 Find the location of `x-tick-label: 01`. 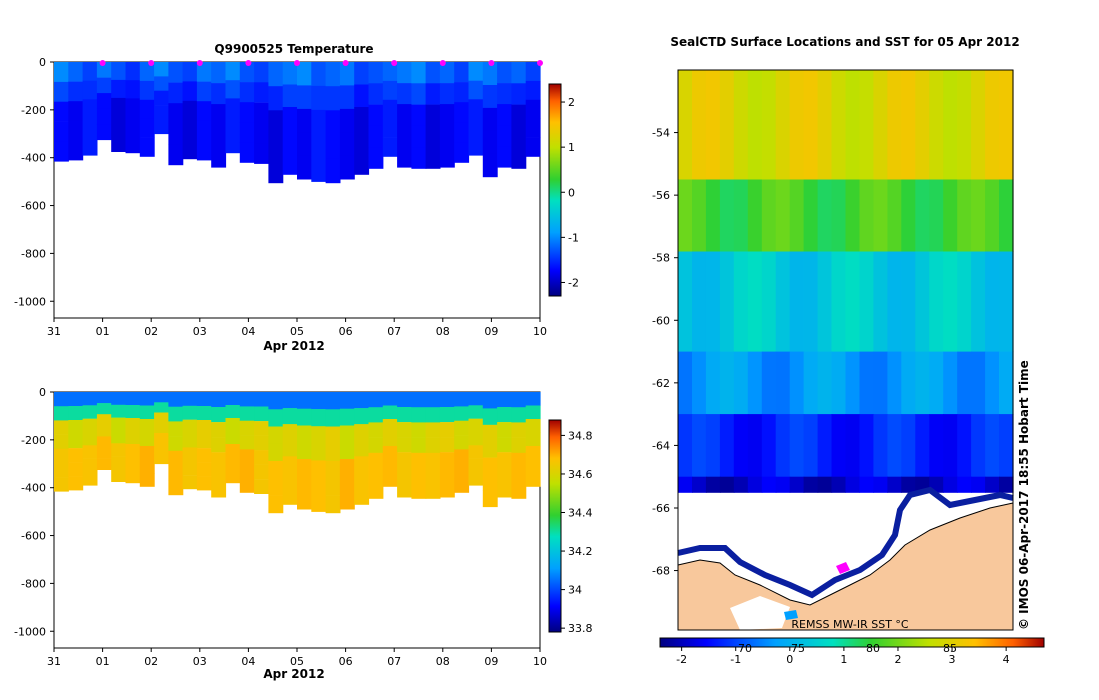

x-tick-label: 01 is located at coordinates (103, 331).